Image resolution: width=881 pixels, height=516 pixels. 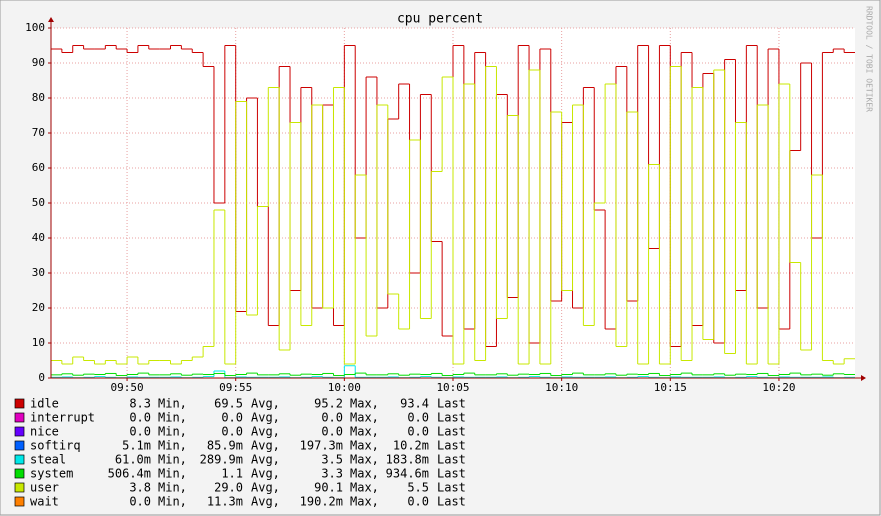 I want to click on y-tick-label: 0, so click(x=41, y=377).